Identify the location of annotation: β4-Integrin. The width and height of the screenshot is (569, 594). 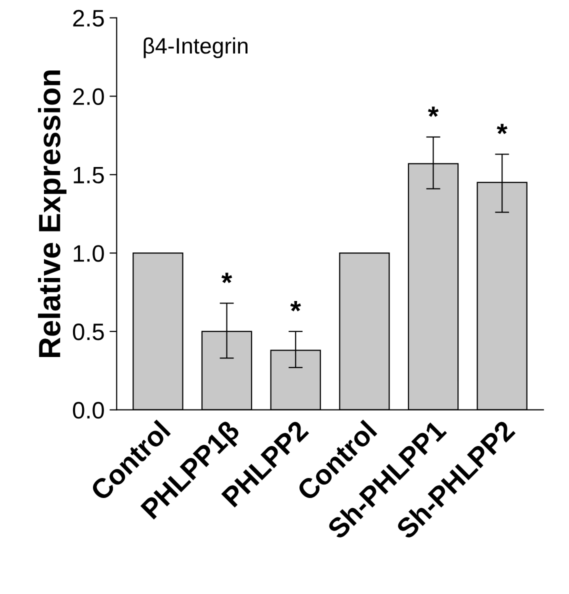
(196, 47).